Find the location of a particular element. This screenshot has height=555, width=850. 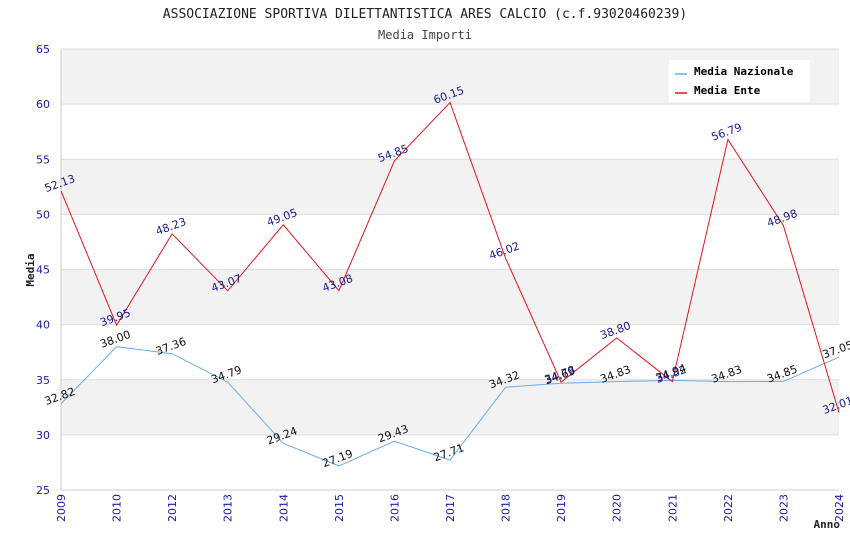

y-axis-label: Media is located at coordinates (30, 269).